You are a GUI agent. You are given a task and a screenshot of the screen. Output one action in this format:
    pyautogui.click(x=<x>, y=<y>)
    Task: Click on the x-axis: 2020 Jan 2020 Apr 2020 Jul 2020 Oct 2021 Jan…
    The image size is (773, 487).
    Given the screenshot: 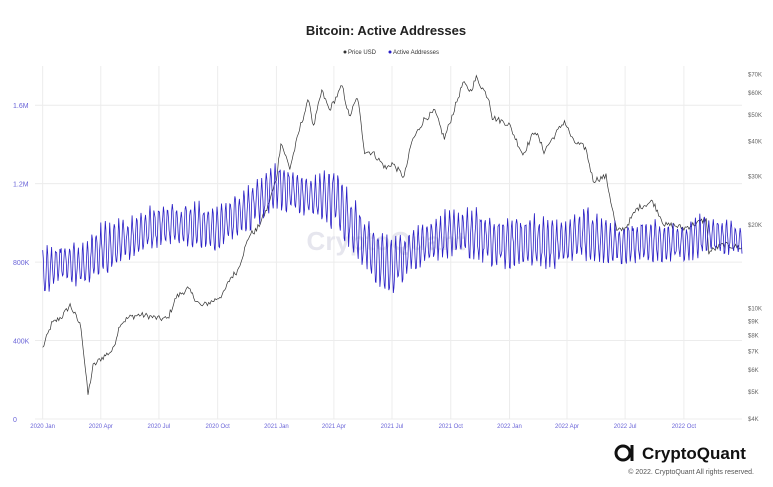 What is the action you would take?
    pyautogui.click(x=363, y=427)
    